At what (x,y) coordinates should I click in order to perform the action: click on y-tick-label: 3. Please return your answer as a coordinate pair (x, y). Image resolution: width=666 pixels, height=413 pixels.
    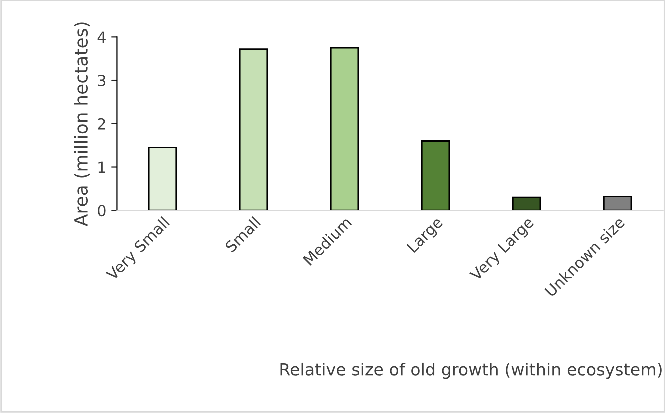
    Looking at the image, I should click on (102, 81).